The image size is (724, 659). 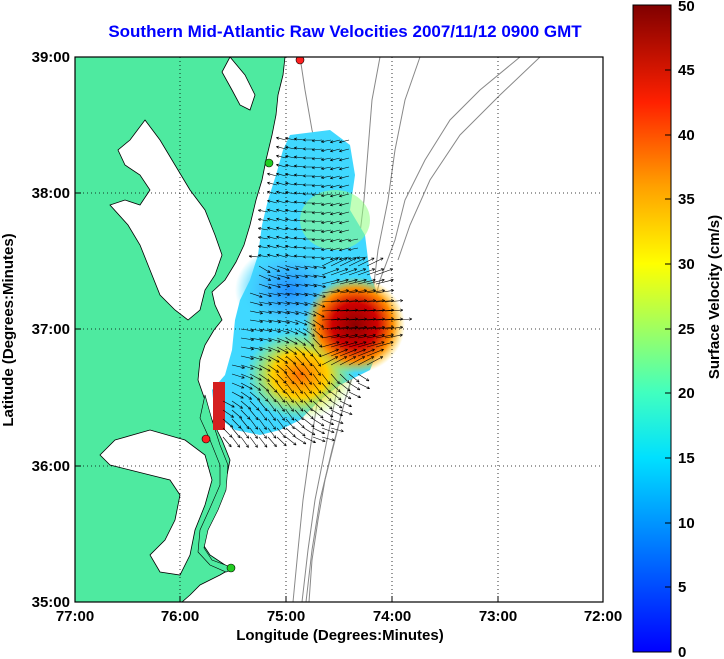 I want to click on y-axis-label: Latitude (Degrees:Minutes), so click(x=8, y=329).